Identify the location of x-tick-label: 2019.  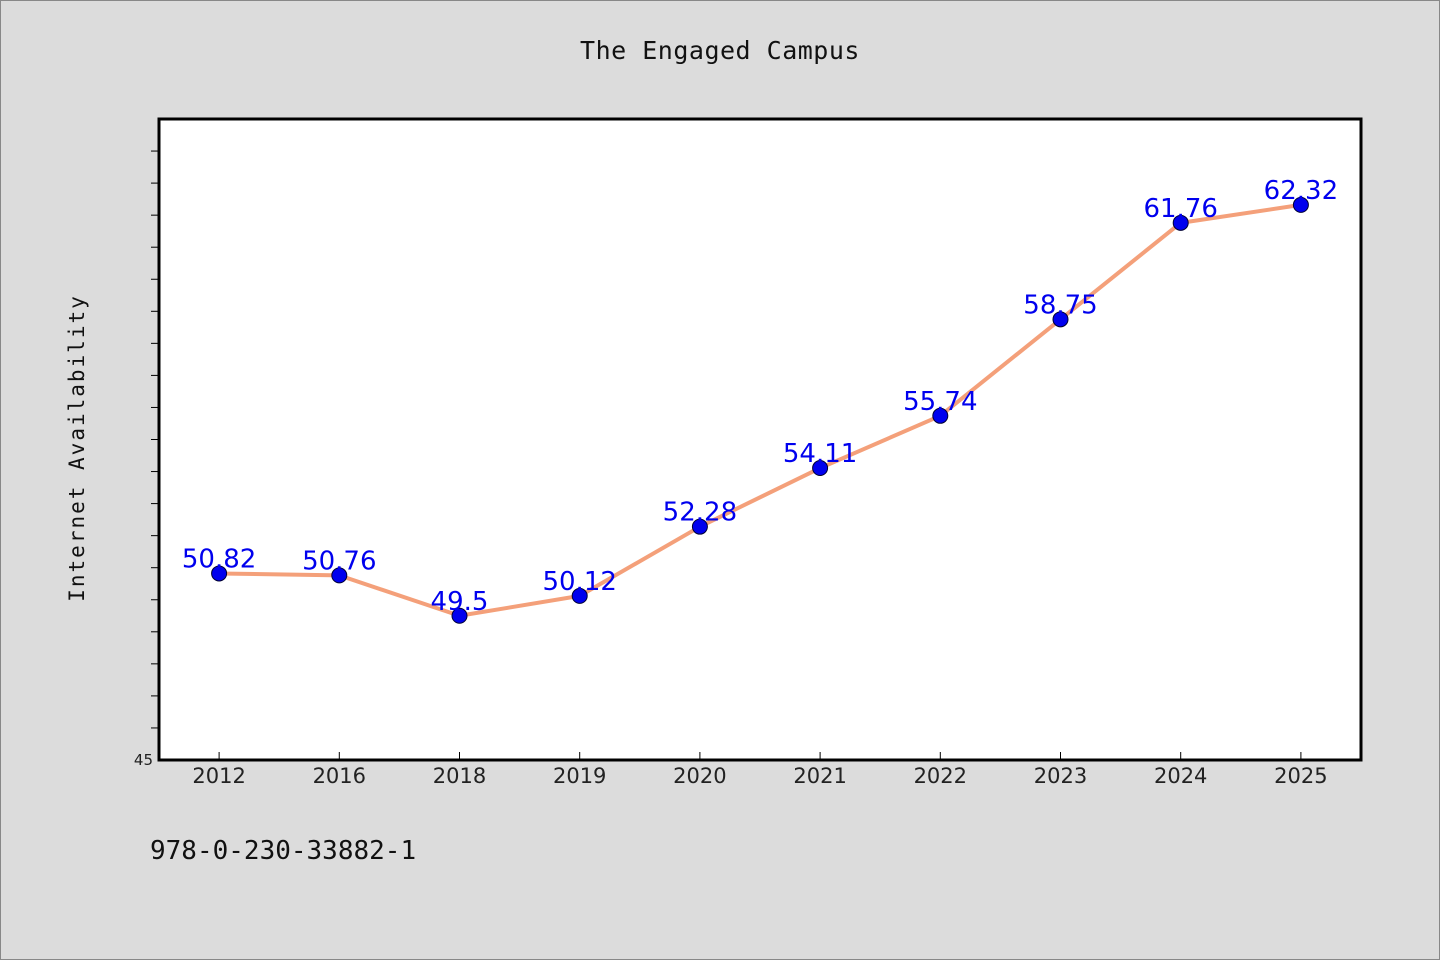
(579, 776).